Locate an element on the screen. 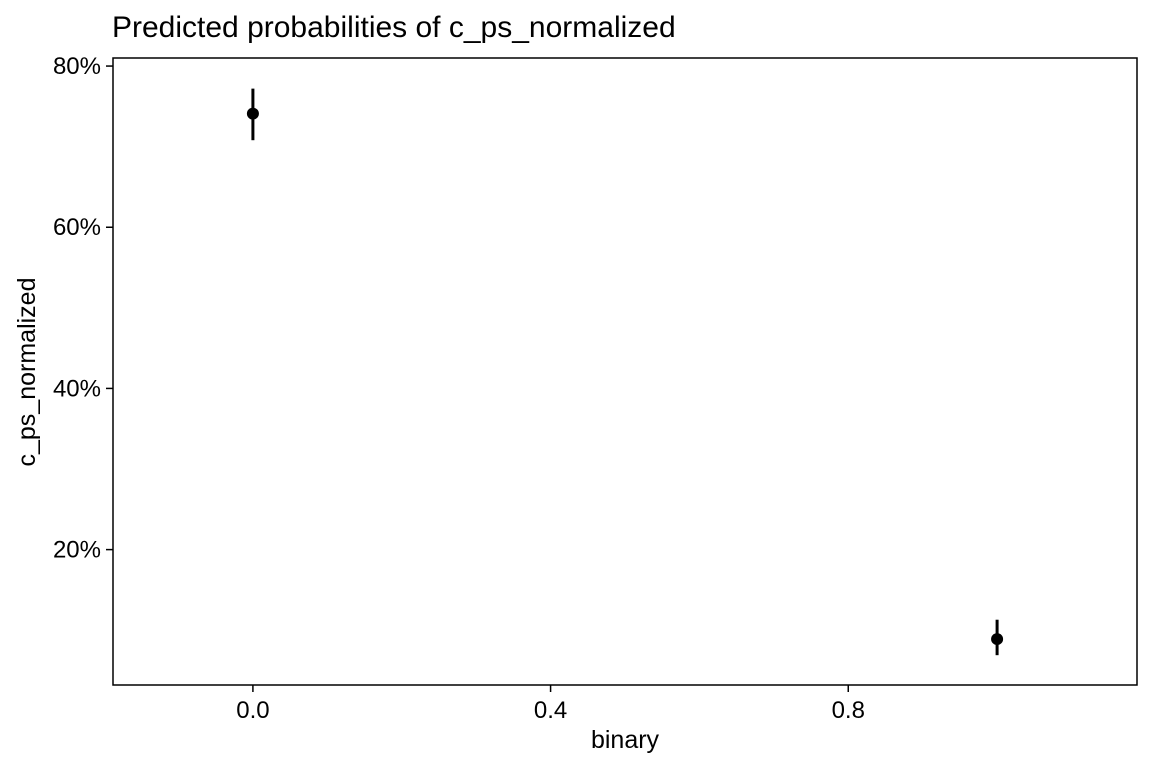  y-axis-title: c_ps_normalized is located at coordinates (27, 372).